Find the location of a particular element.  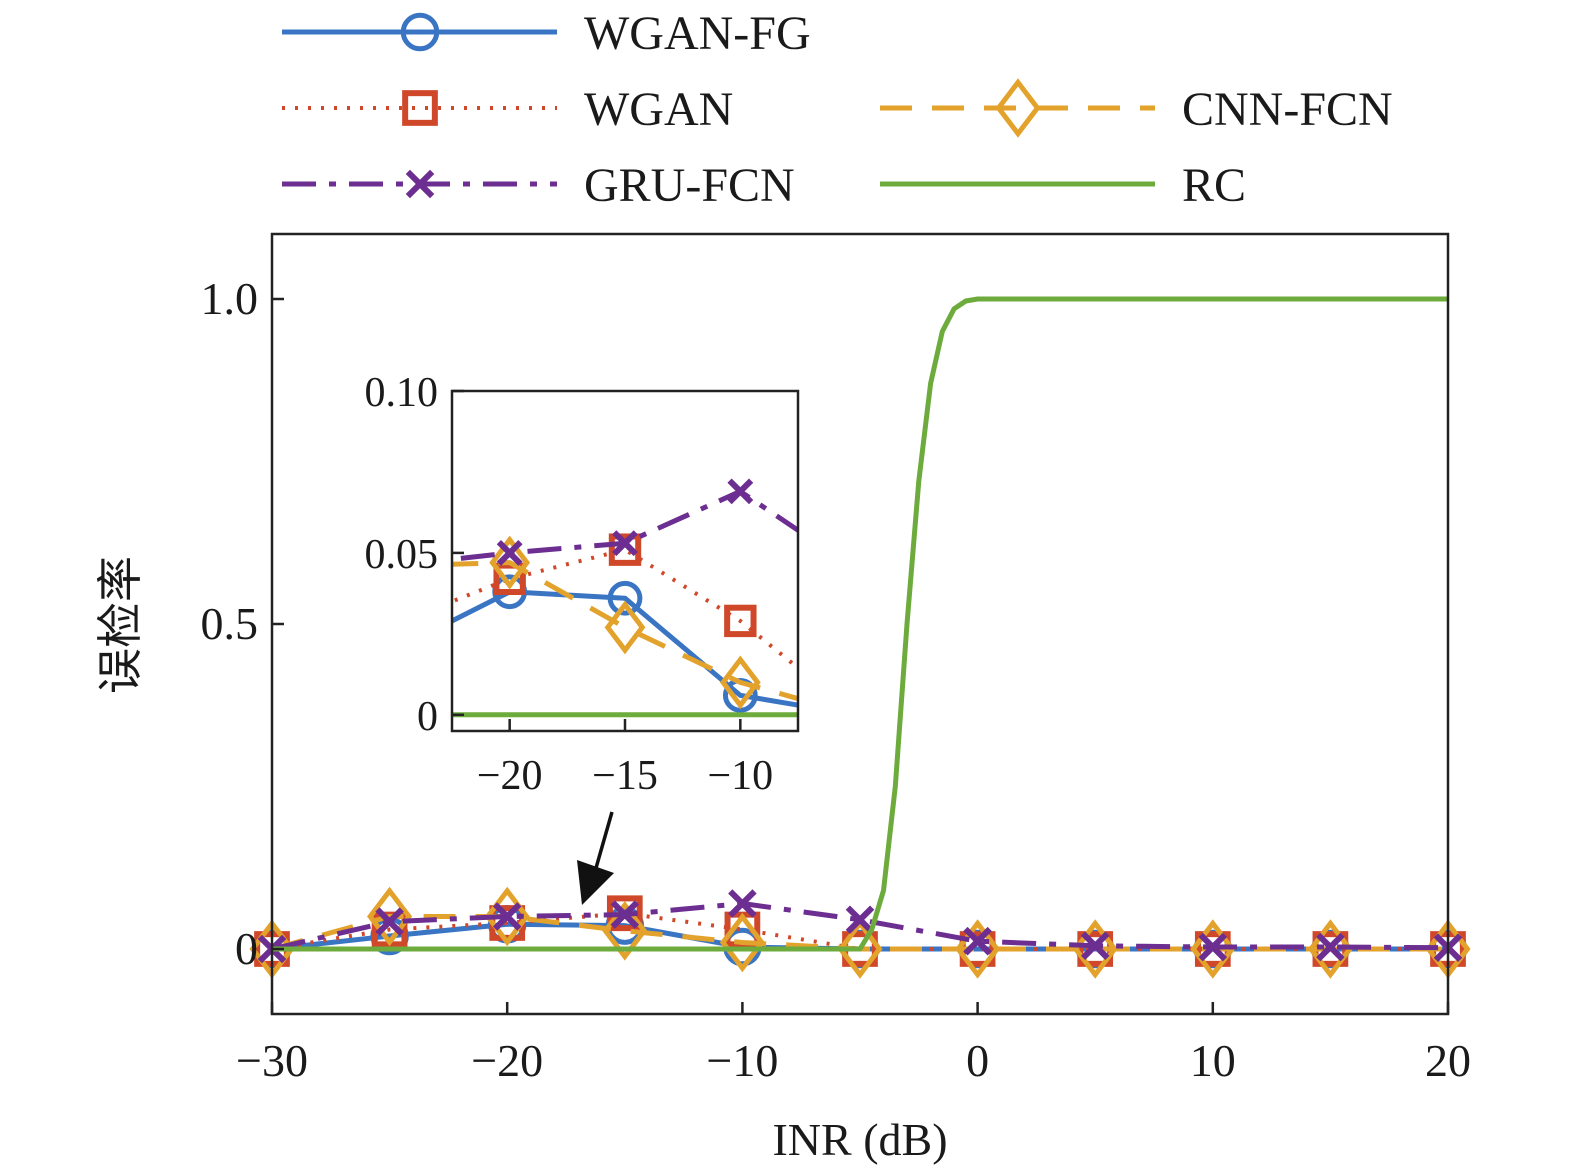

main-x-tick-label: 10 is located at coordinates (1213, 1060).